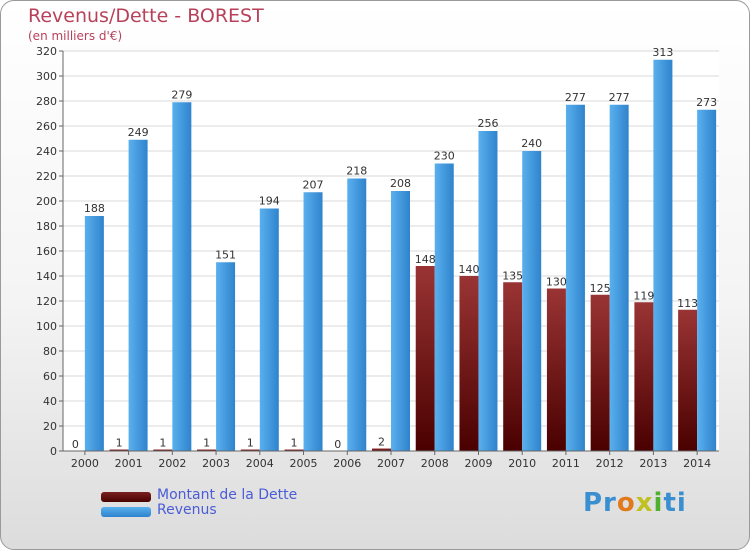 The image size is (750, 550). What do you see at coordinates (643, 295) in the screenshot?
I see `debt-data-label: 119` at bounding box center [643, 295].